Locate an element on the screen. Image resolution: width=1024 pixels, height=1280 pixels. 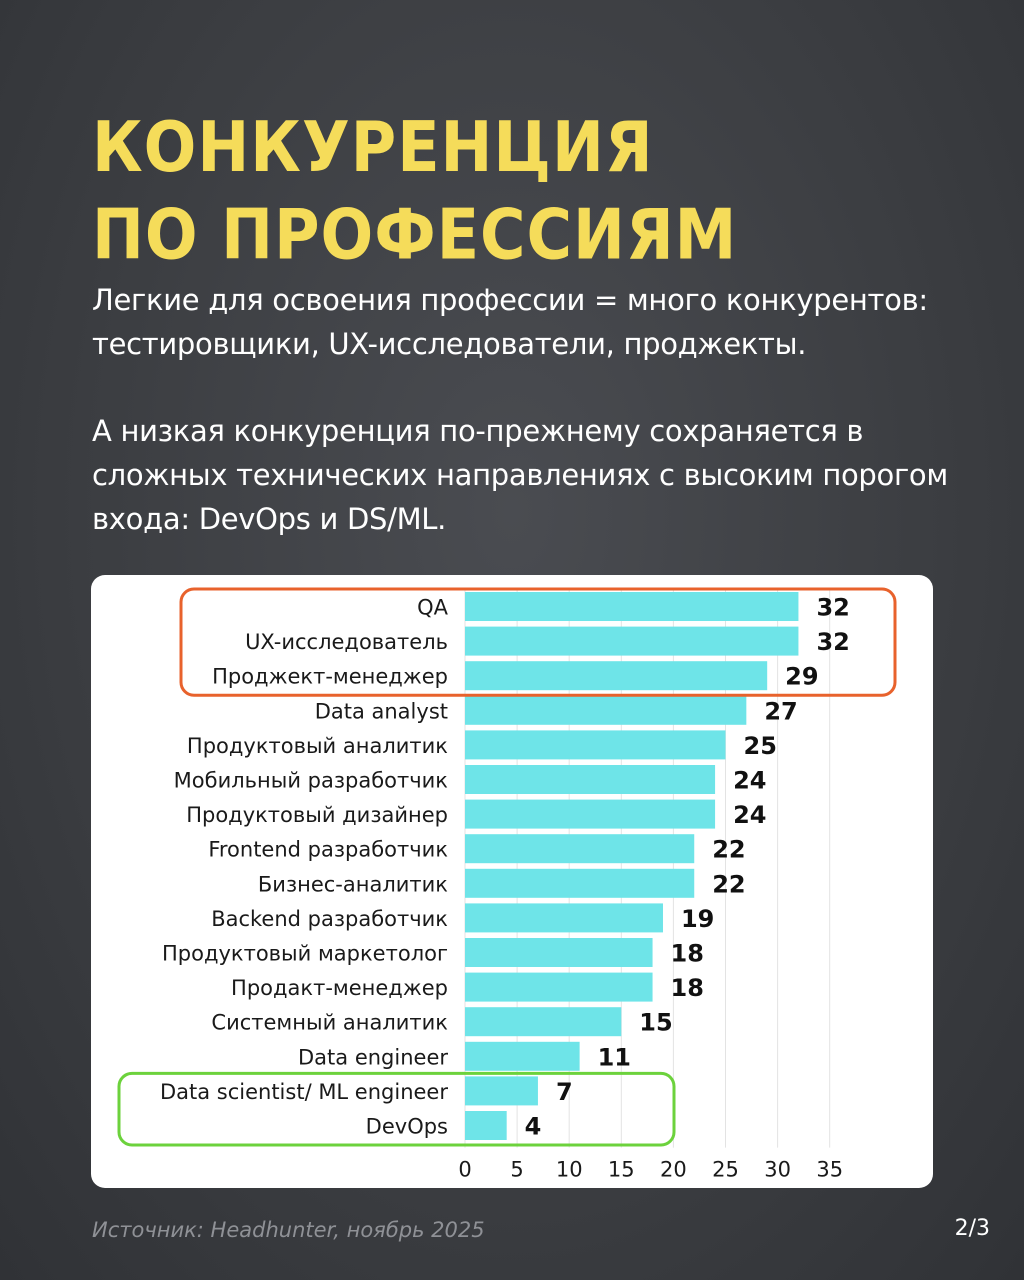
page-number: 2/3 is located at coordinates (972, 1228).